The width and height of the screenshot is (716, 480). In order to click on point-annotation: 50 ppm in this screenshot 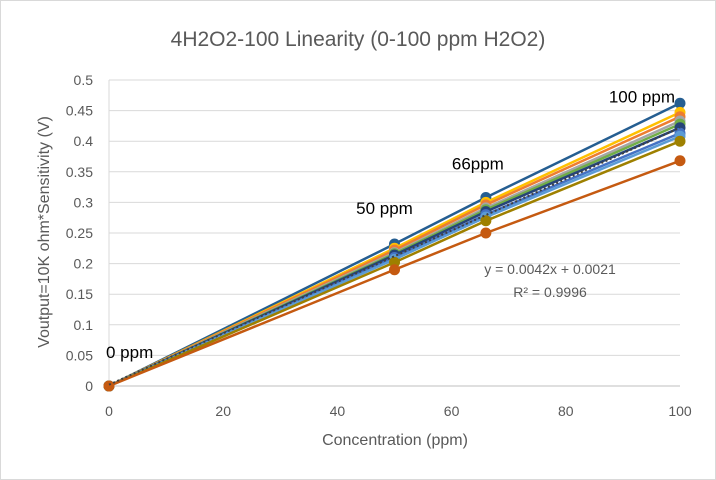, I will do `click(384, 208)`.